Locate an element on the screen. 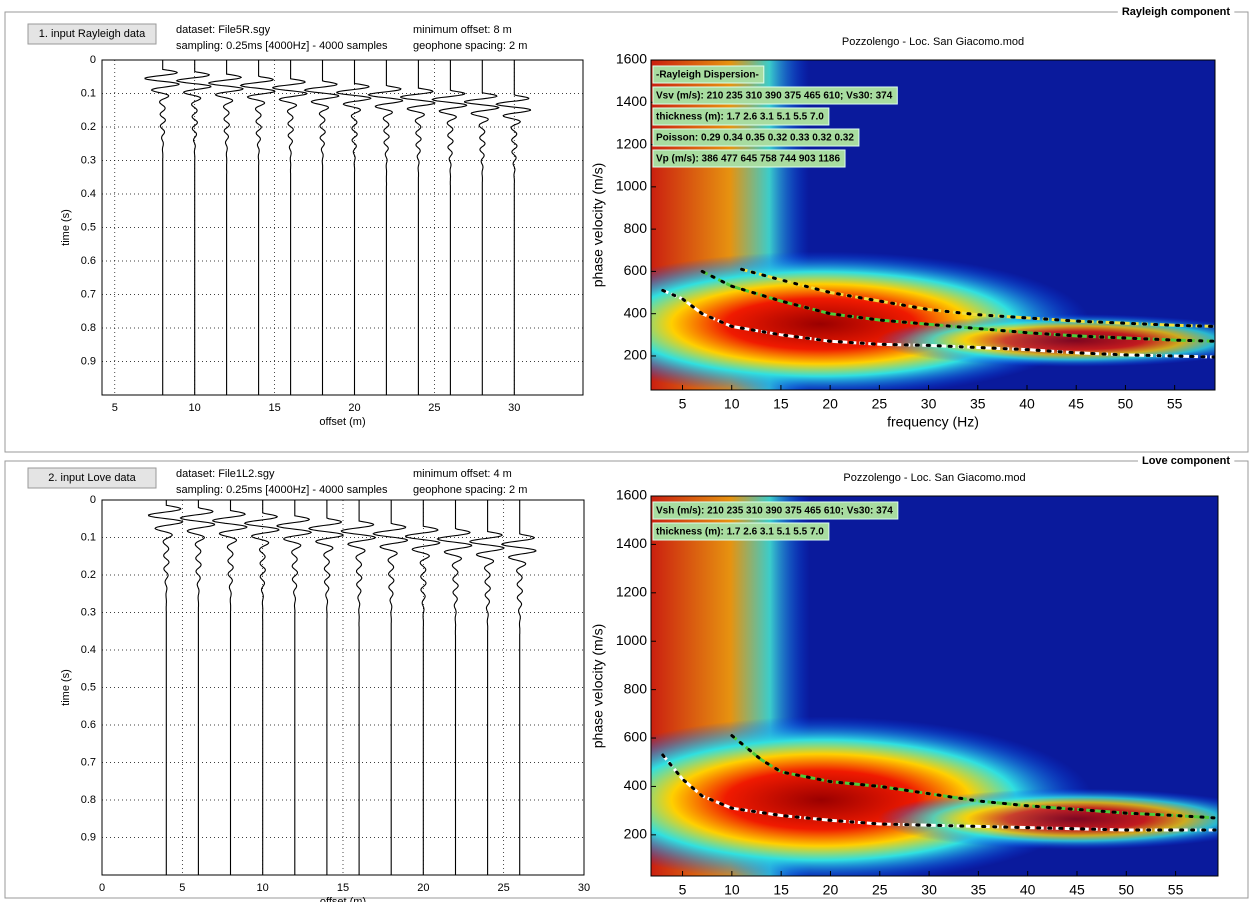 The width and height of the screenshot is (1255, 907). input-button-label: 2. input Love data is located at coordinates (92, 478).